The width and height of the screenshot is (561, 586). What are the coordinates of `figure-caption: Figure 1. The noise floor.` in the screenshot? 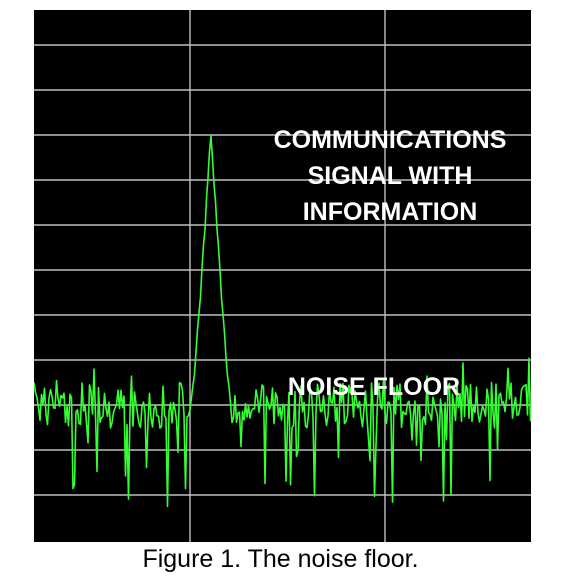 It's located at (280, 559).